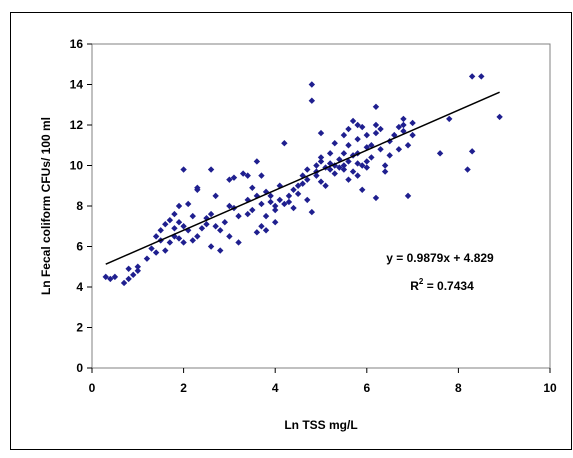 Image resolution: width=573 pixels, height=458 pixels. I want to click on r-squared-label: R2 = 0.7434, so click(442, 285).